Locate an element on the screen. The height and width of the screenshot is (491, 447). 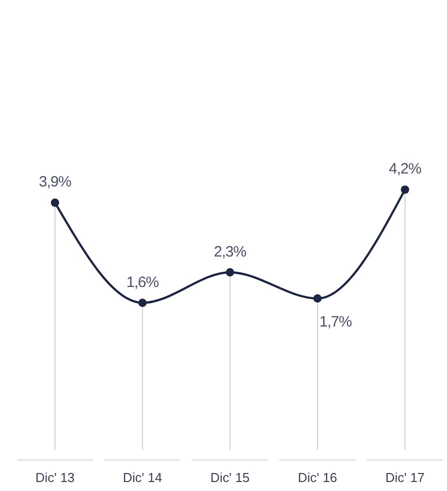
x-tick-label: Dic' 13 is located at coordinates (55, 477).